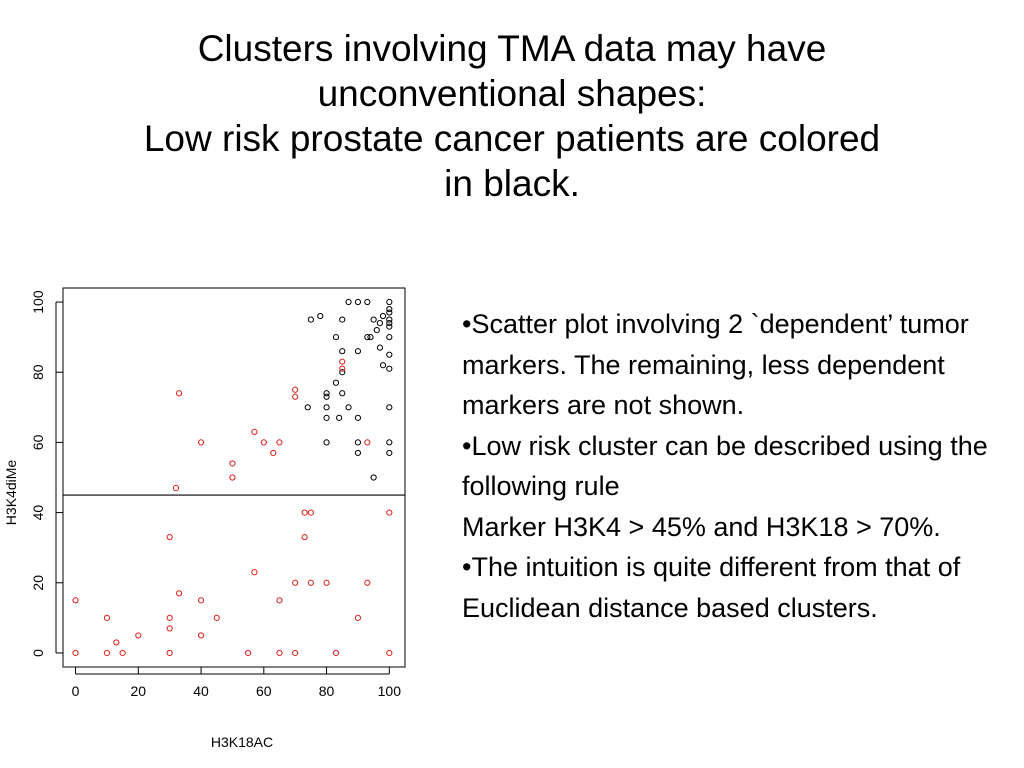 The height and width of the screenshot is (768, 1024). I want to click on y-tick-label: 0, so click(38, 653).